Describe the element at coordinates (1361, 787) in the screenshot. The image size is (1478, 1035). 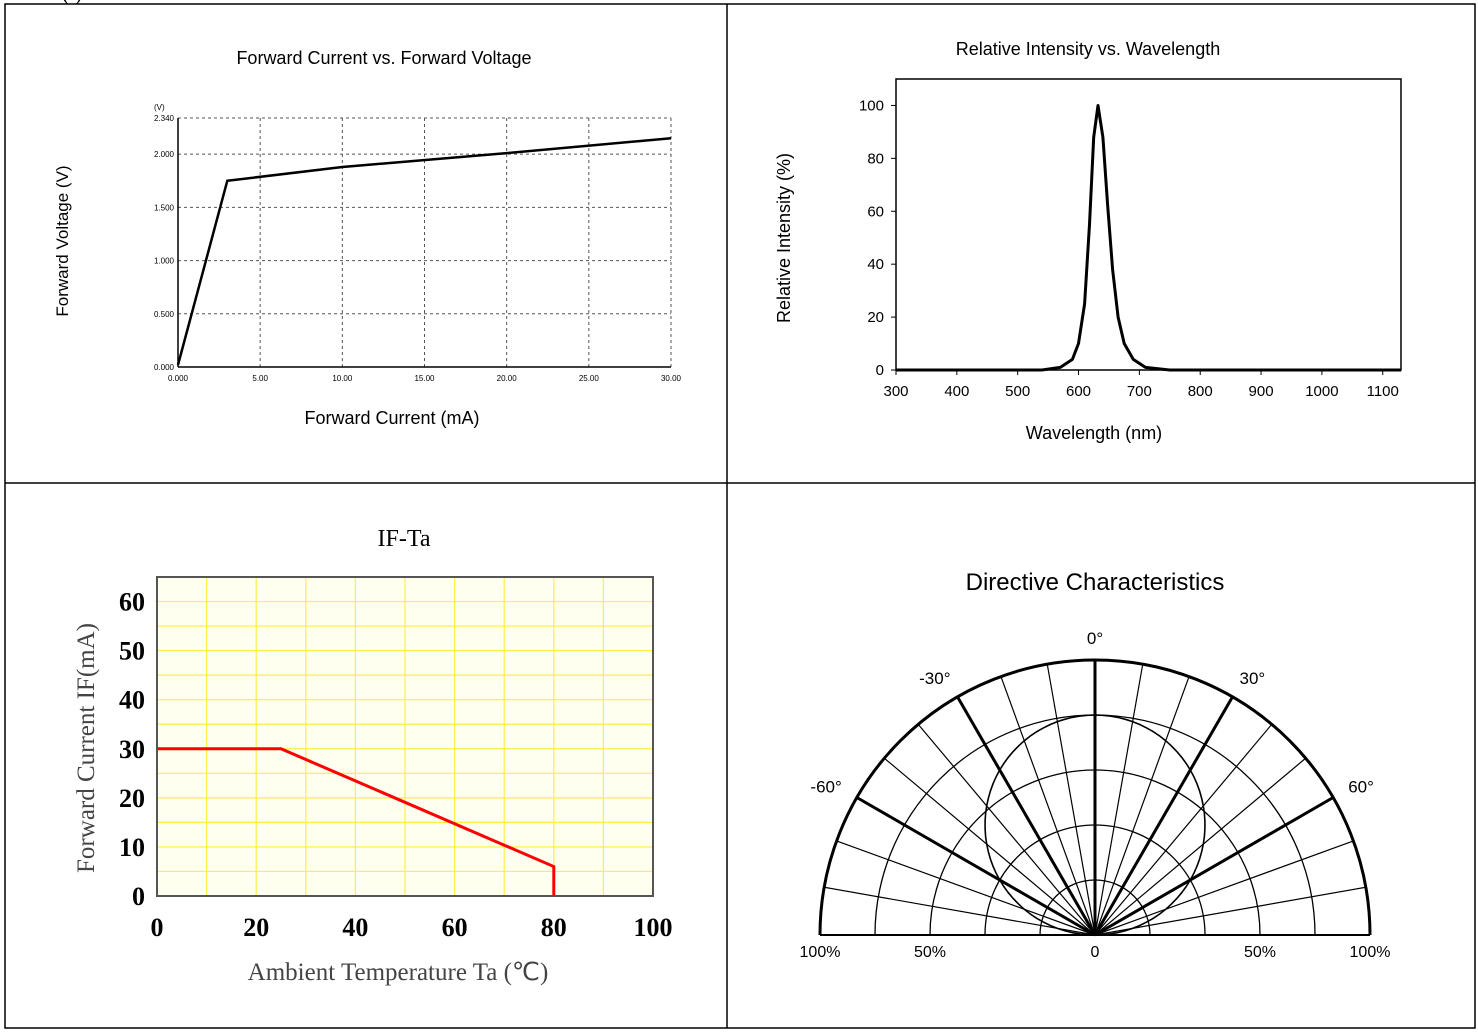
I see `polar-angle-label: 60°` at that location.